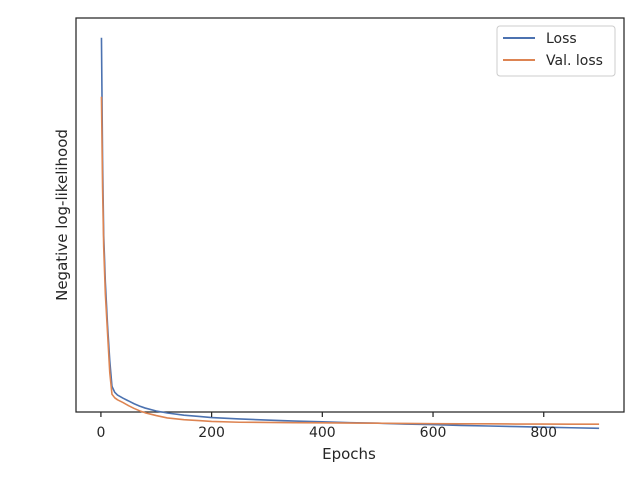  What do you see at coordinates (322, 433) in the screenshot?
I see `x-tick-label: 400` at bounding box center [322, 433].